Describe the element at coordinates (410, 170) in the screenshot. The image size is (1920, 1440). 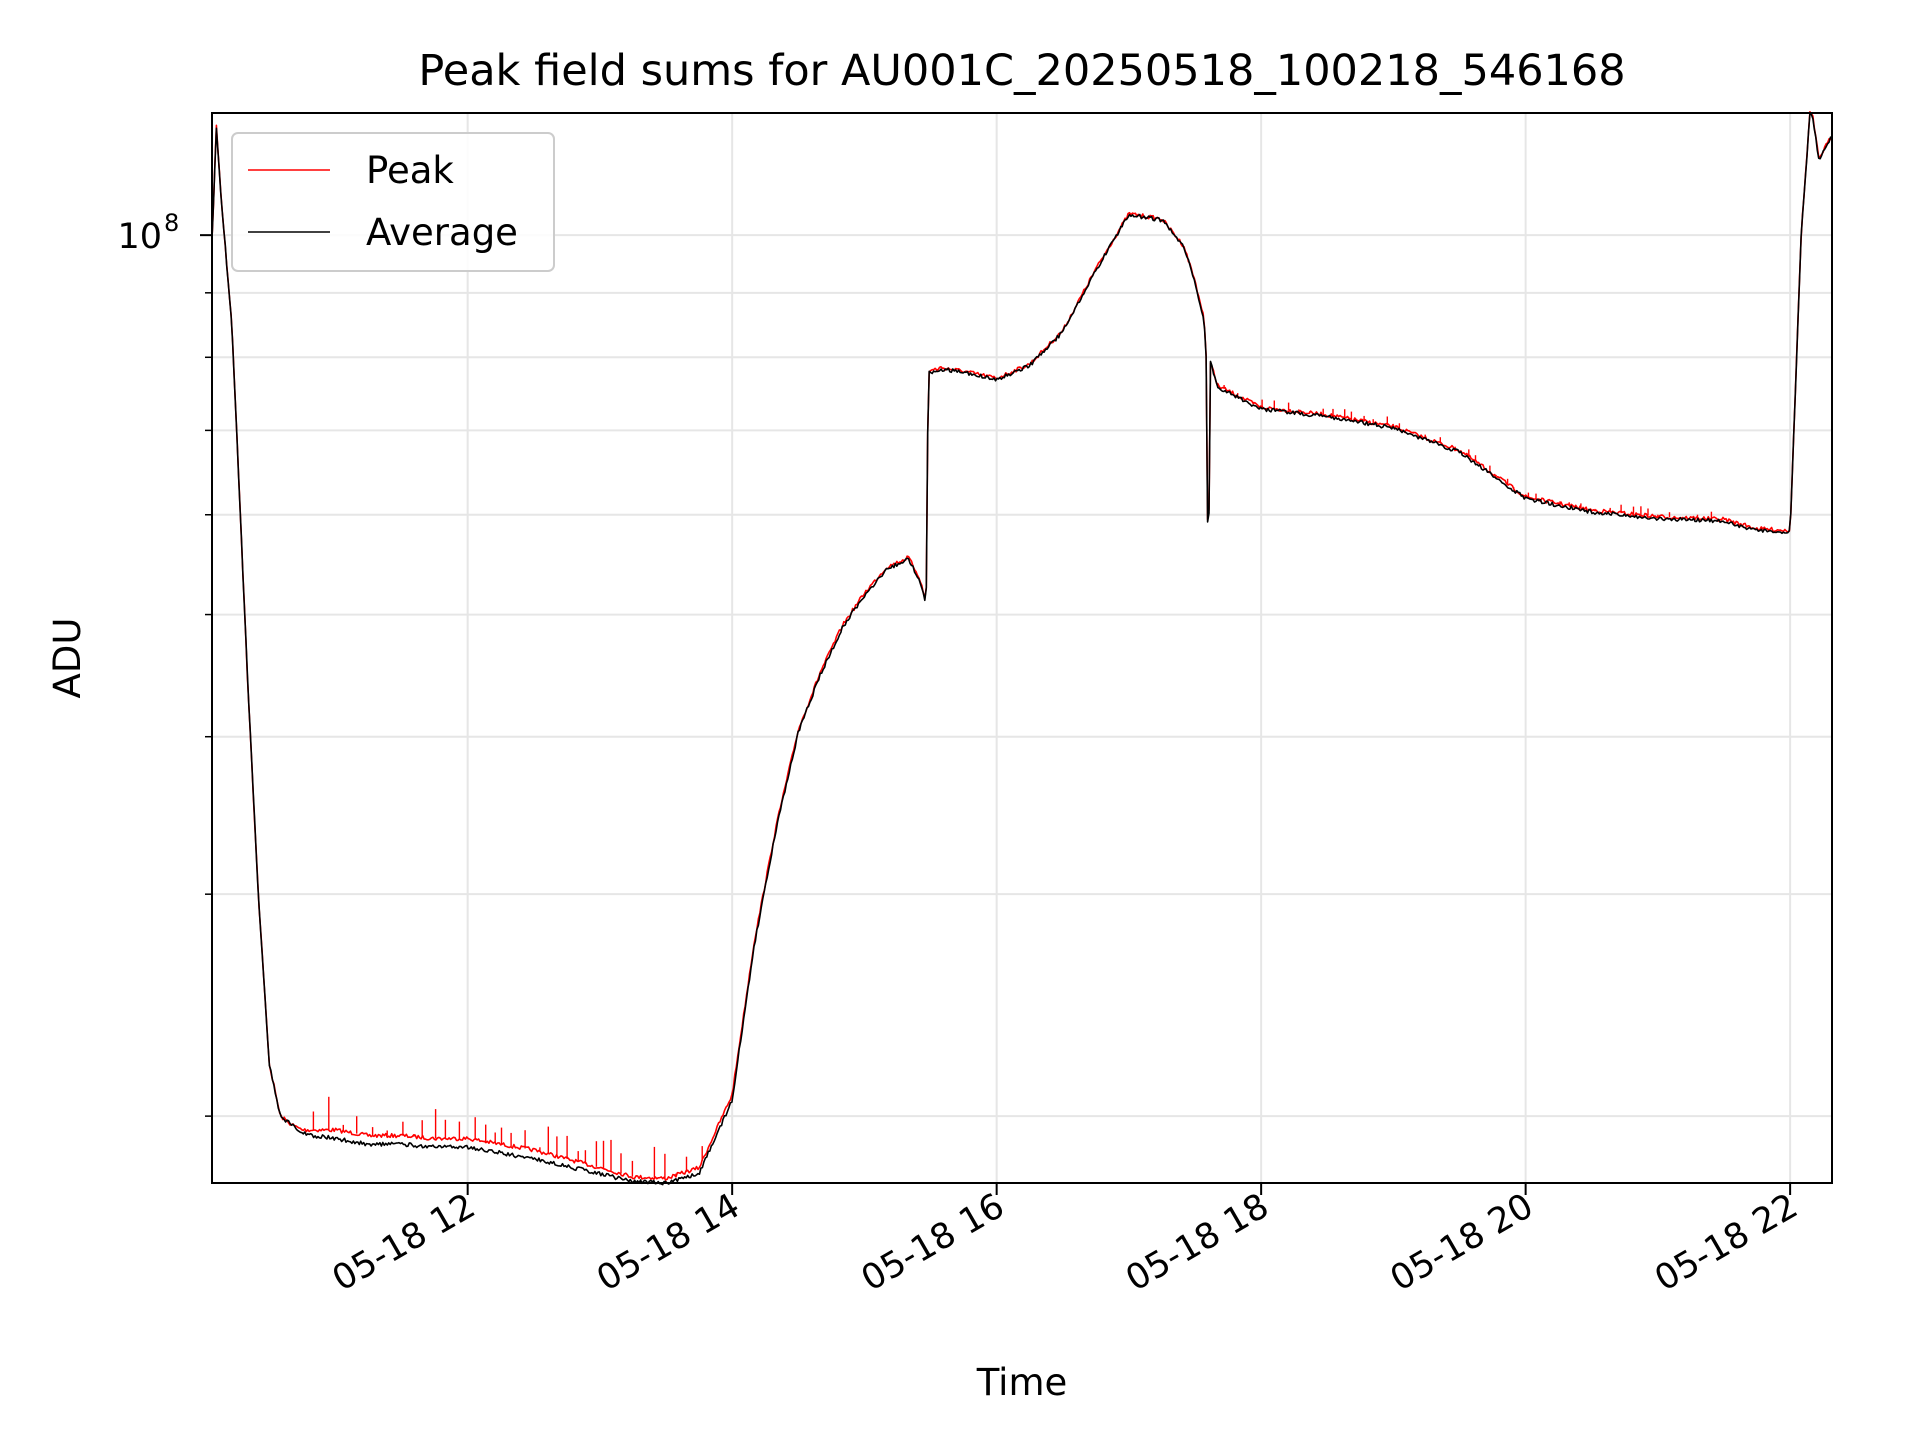
I see `legend-peak-label: Peak` at that location.